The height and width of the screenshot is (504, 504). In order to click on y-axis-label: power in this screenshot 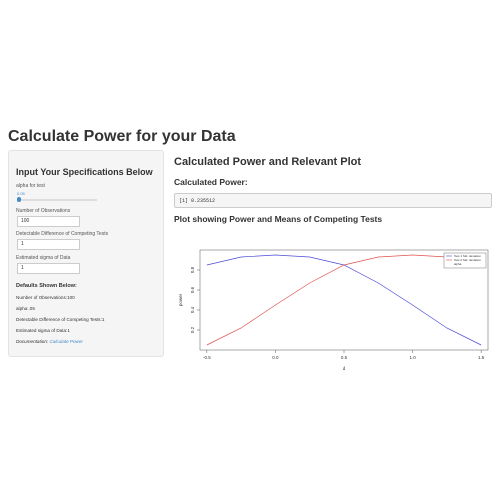, I will do `click(180, 299)`.